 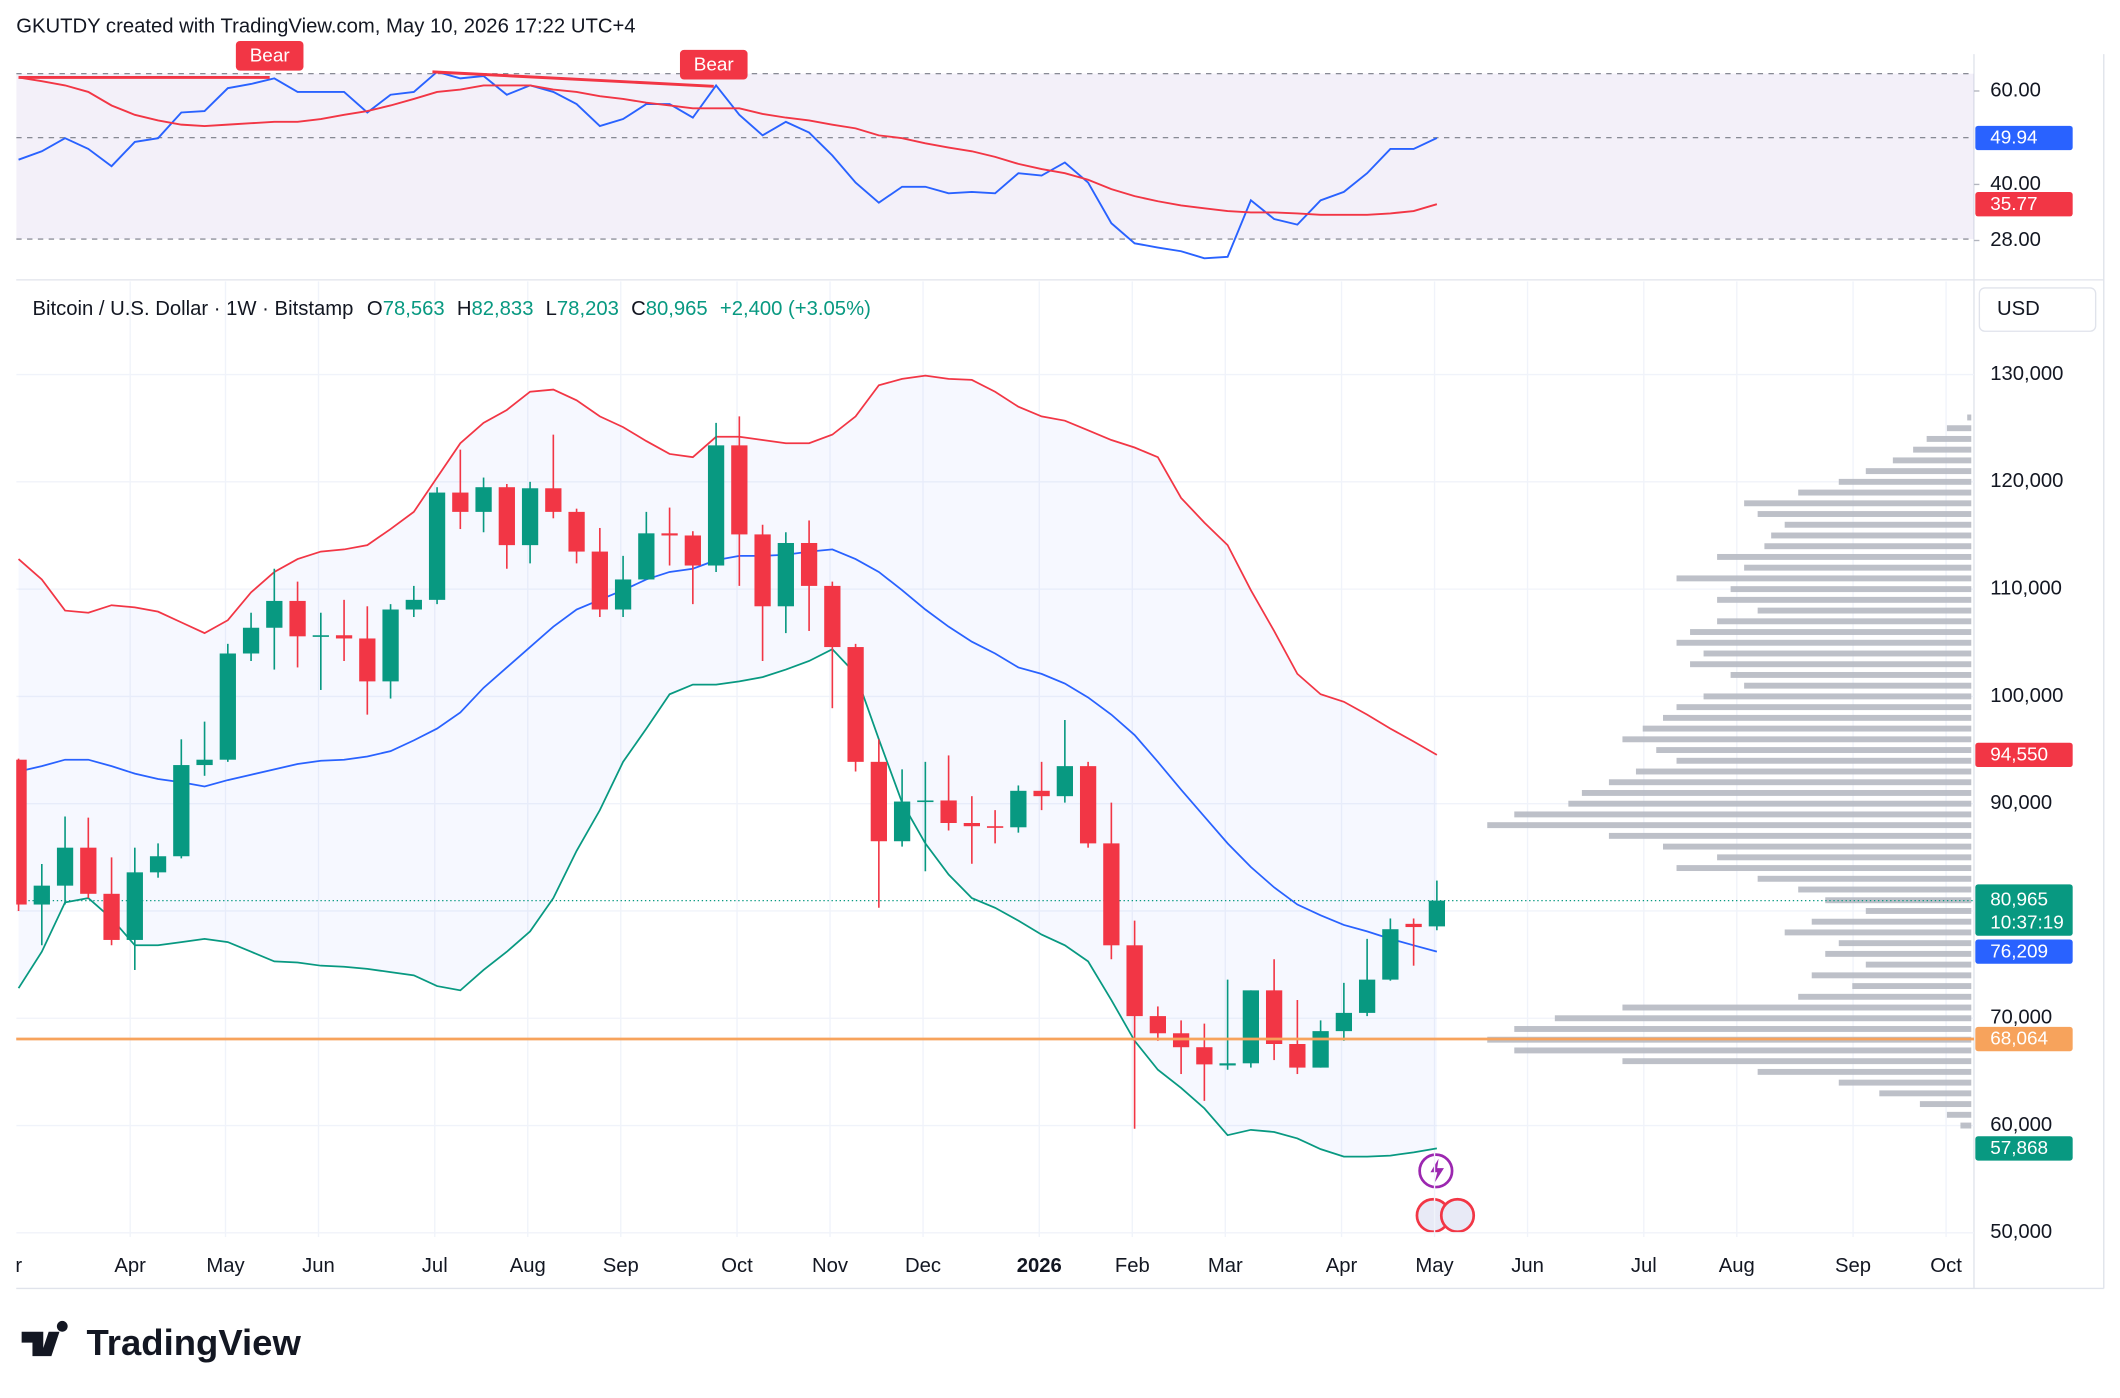 I want to click on legend-key: O, so click(x=375, y=309).